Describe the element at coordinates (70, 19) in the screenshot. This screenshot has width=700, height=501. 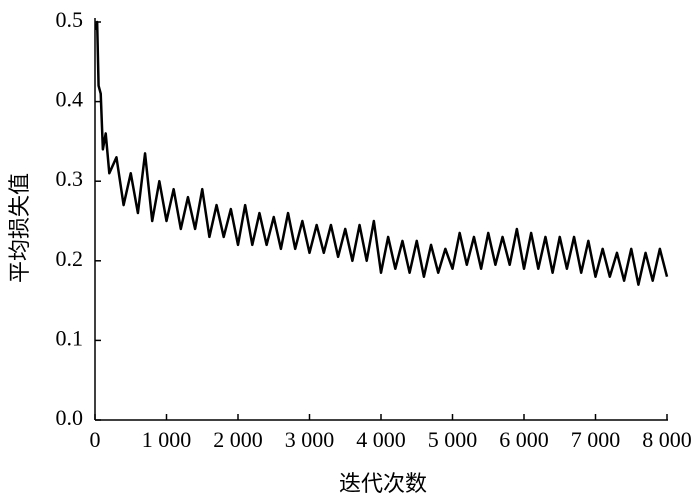
I see `y-tick-label: 0.5` at that location.